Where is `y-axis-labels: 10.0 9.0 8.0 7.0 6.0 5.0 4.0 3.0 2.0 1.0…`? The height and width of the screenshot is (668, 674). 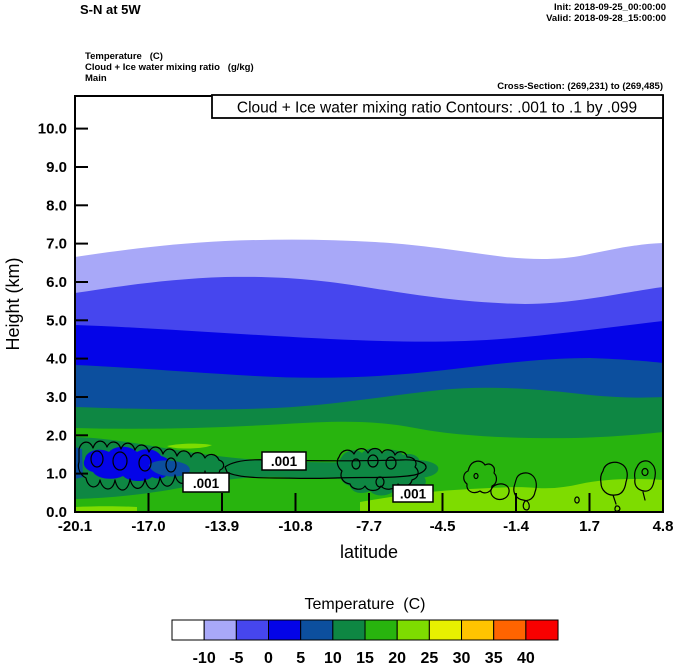
y-axis-labels: 10.0 9.0 8.0 7.0 6.0 5.0 4.0 3.0 2.0 1.0… is located at coordinates (52, 321).